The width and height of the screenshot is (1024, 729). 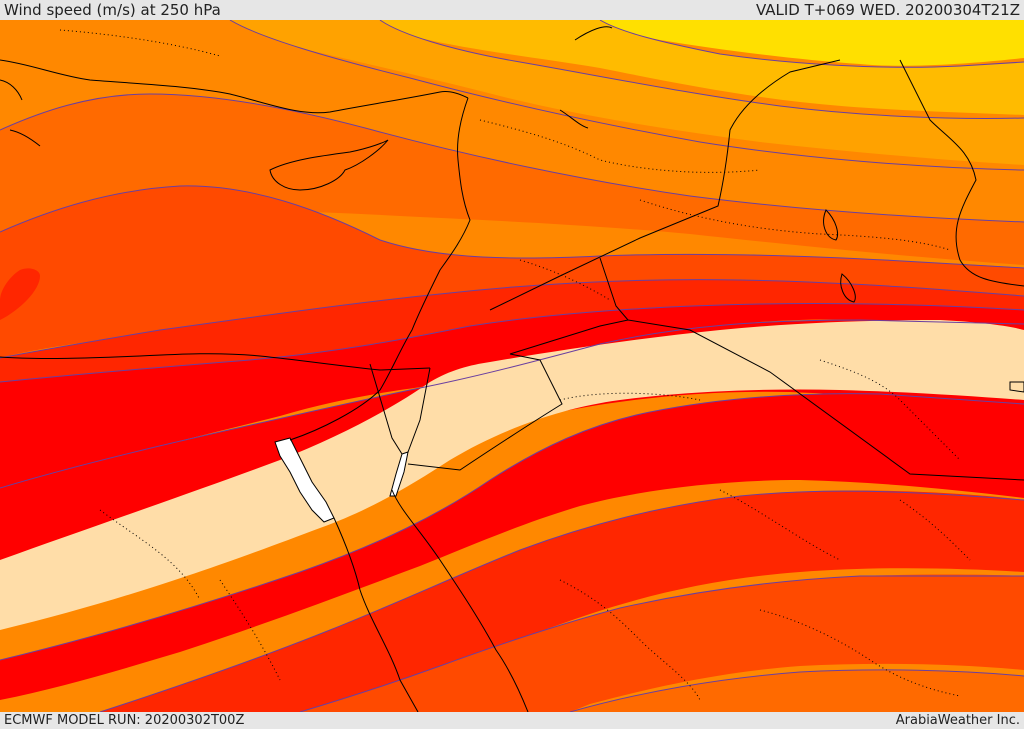 I want to click on credit-label: ArabiaWeather Inc., so click(x=957, y=720).